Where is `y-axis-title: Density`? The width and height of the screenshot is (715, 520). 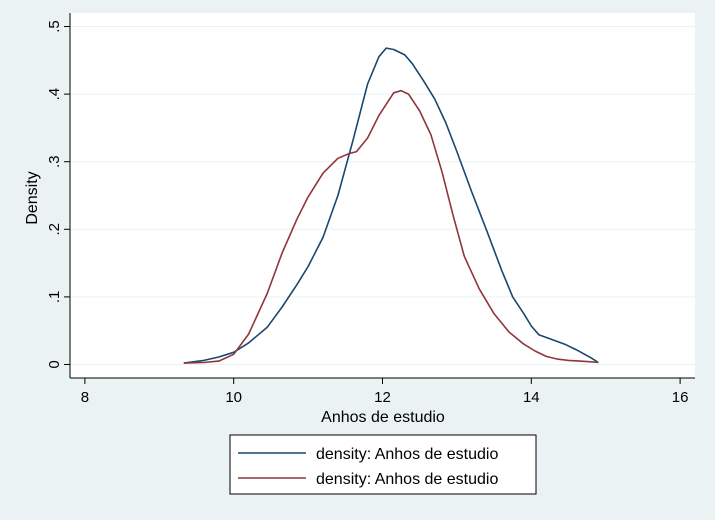
y-axis-title: Density is located at coordinates (32, 197).